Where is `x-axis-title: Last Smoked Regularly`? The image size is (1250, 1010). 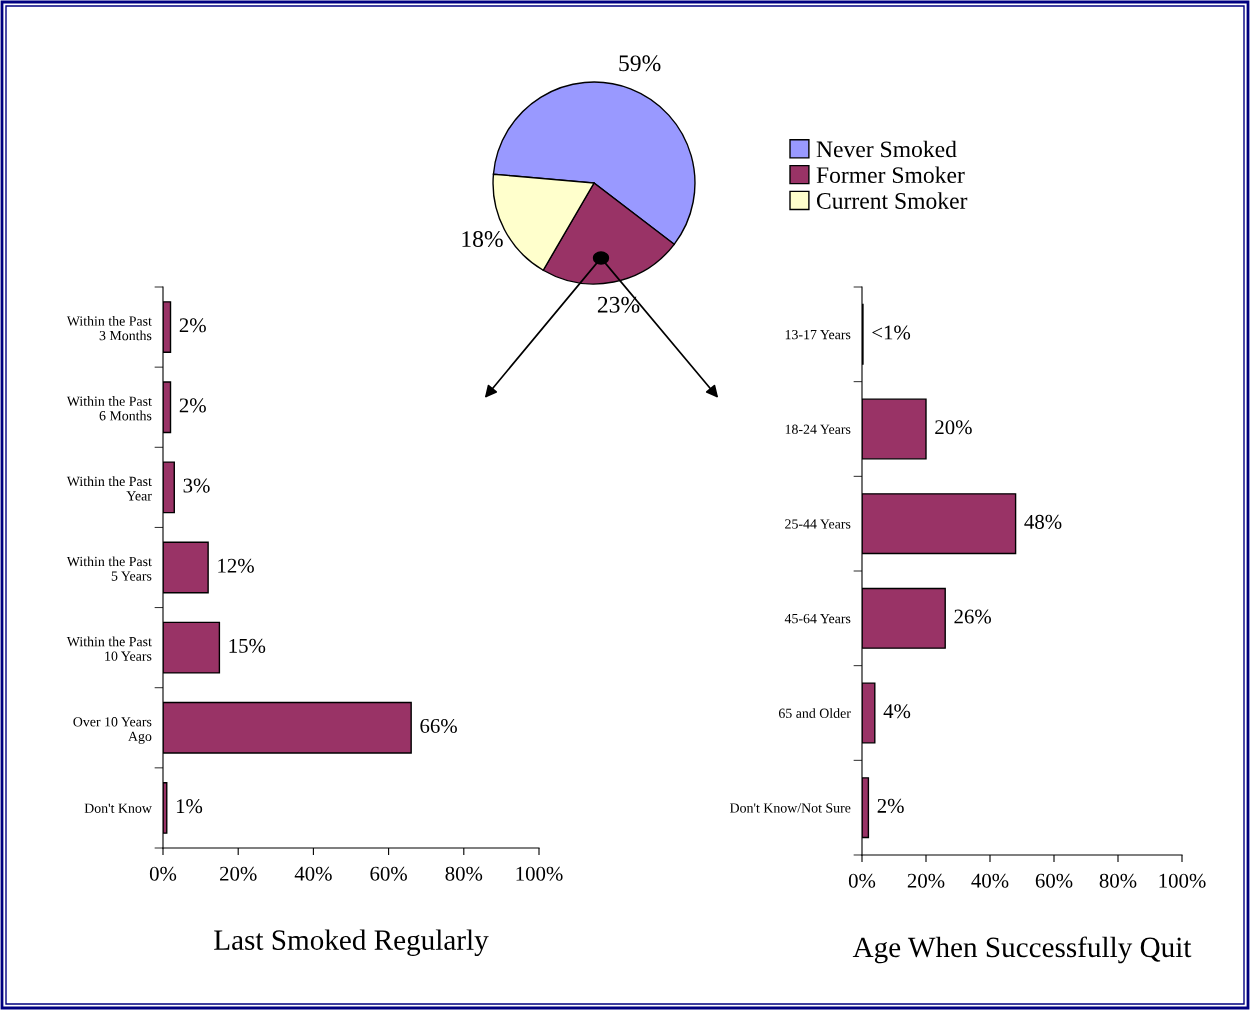 x-axis-title: Last Smoked Regularly is located at coordinates (351, 942).